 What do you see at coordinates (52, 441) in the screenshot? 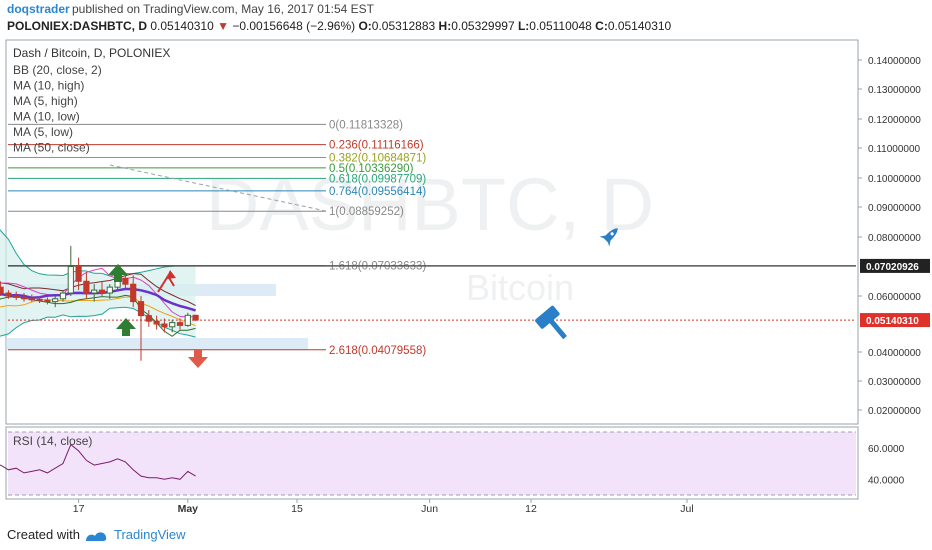
I see `rsi-legend: RSI (14, close)` at bounding box center [52, 441].